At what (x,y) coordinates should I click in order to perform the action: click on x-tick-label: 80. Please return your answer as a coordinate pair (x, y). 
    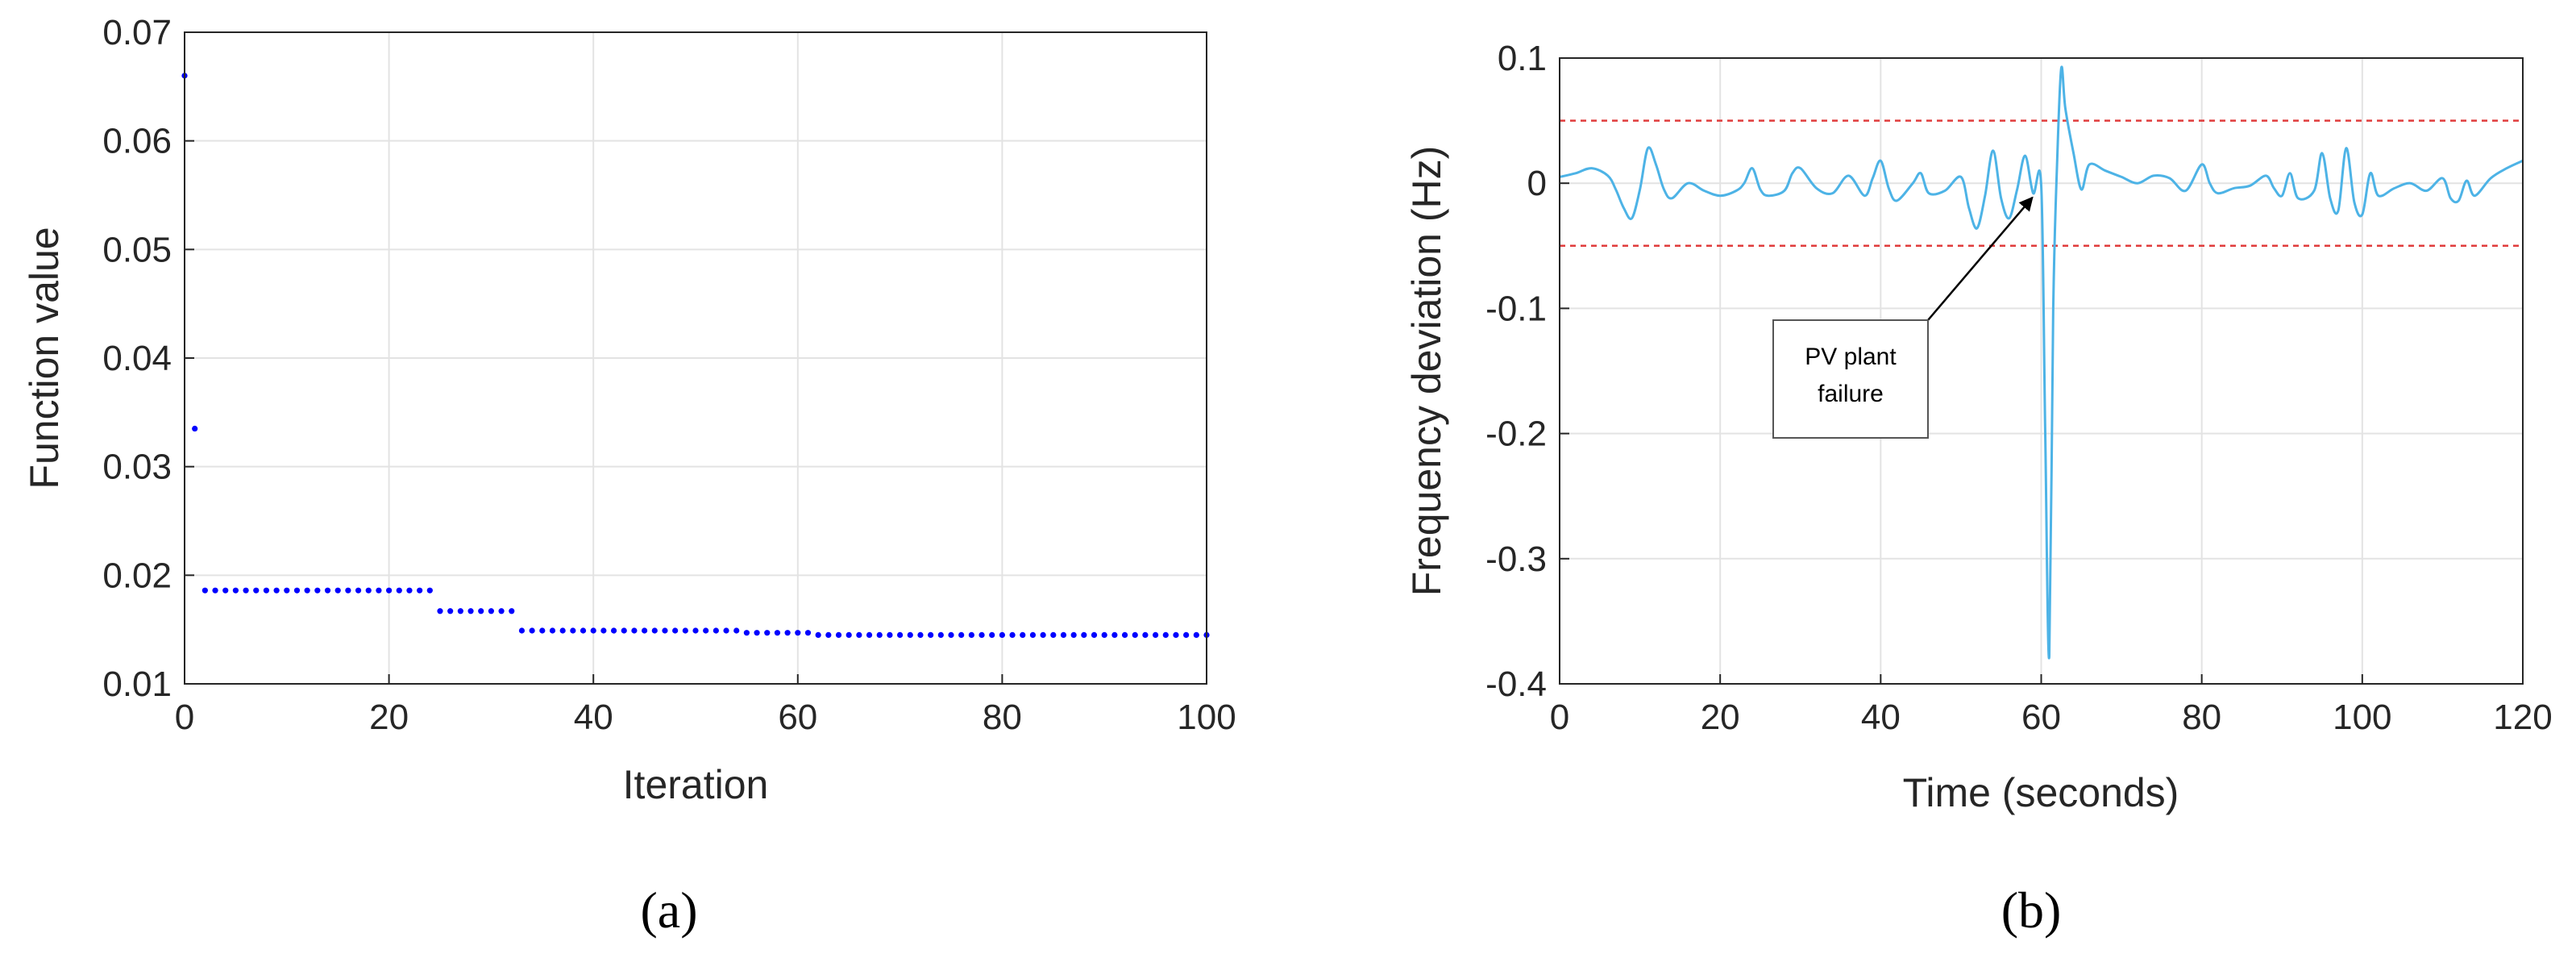
    Looking at the image, I should click on (1002, 717).